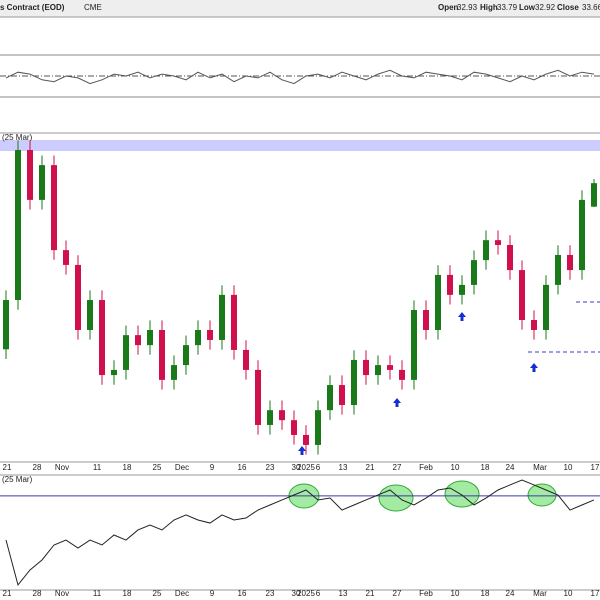  What do you see at coordinates (527, 7) in the screenshot?
I see `low-label: Low` at bounding box center [527, 7].